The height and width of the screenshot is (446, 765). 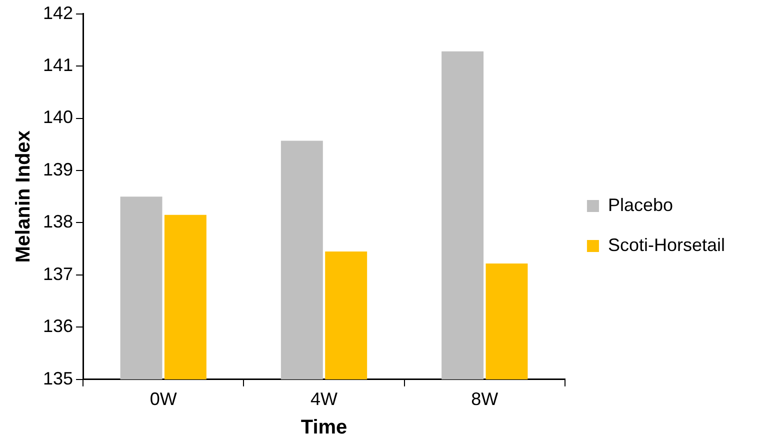 What do you see at coordinates (58, 326) in the screenshot?
I see `y-tick-label: 136` at bounding box center [58, 326].